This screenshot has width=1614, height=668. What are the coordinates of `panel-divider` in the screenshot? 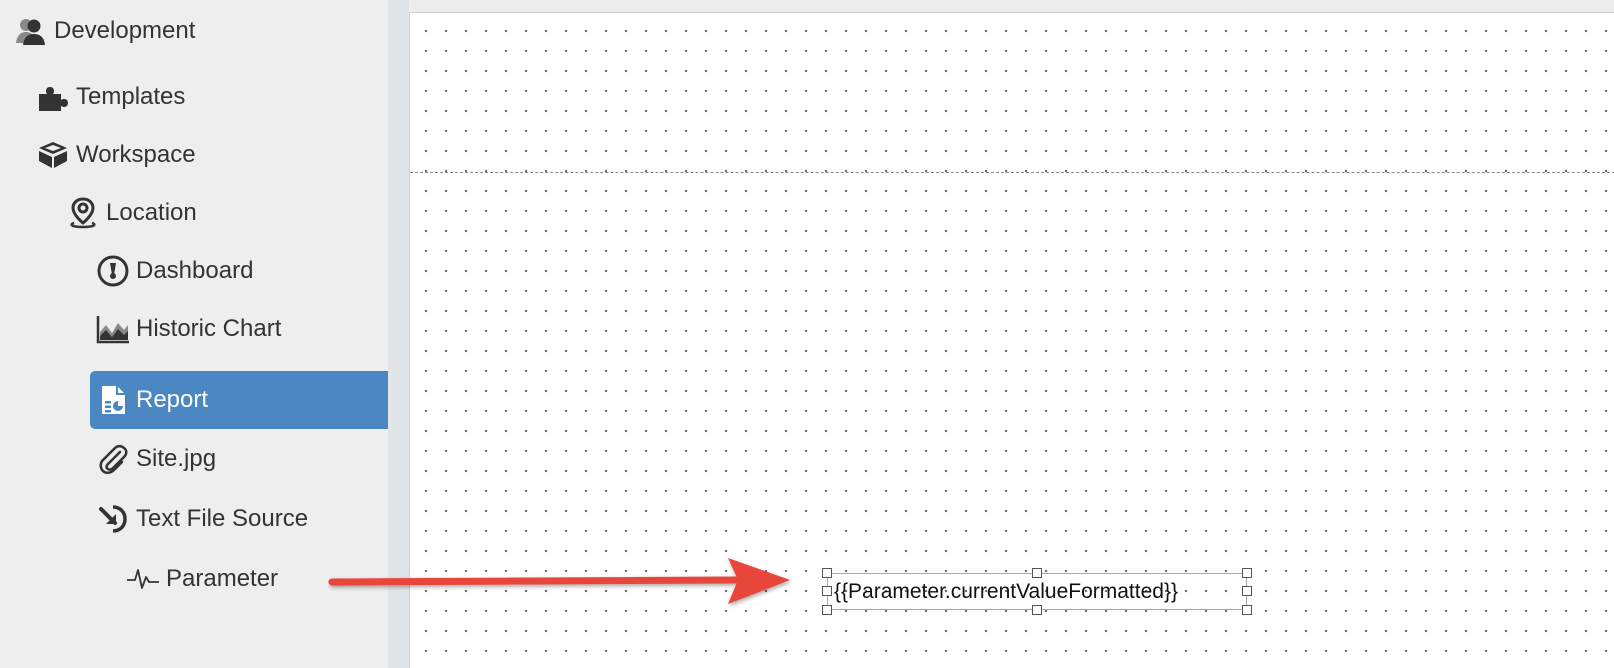 It's located at (398, 334).